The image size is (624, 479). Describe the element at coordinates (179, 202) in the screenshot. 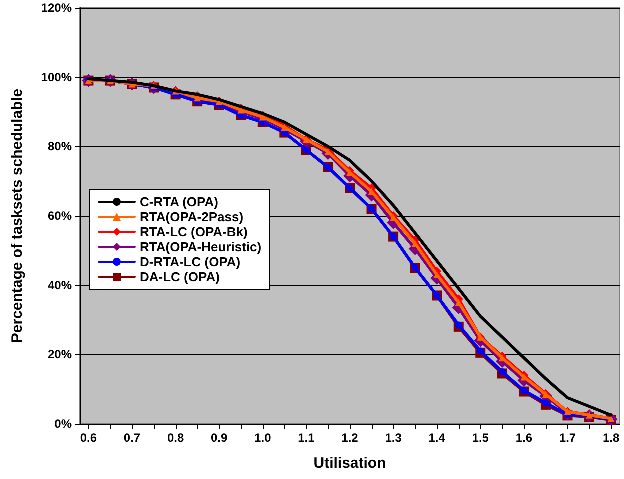

I see `legend-label: C-RTA (OPA)` at that location.